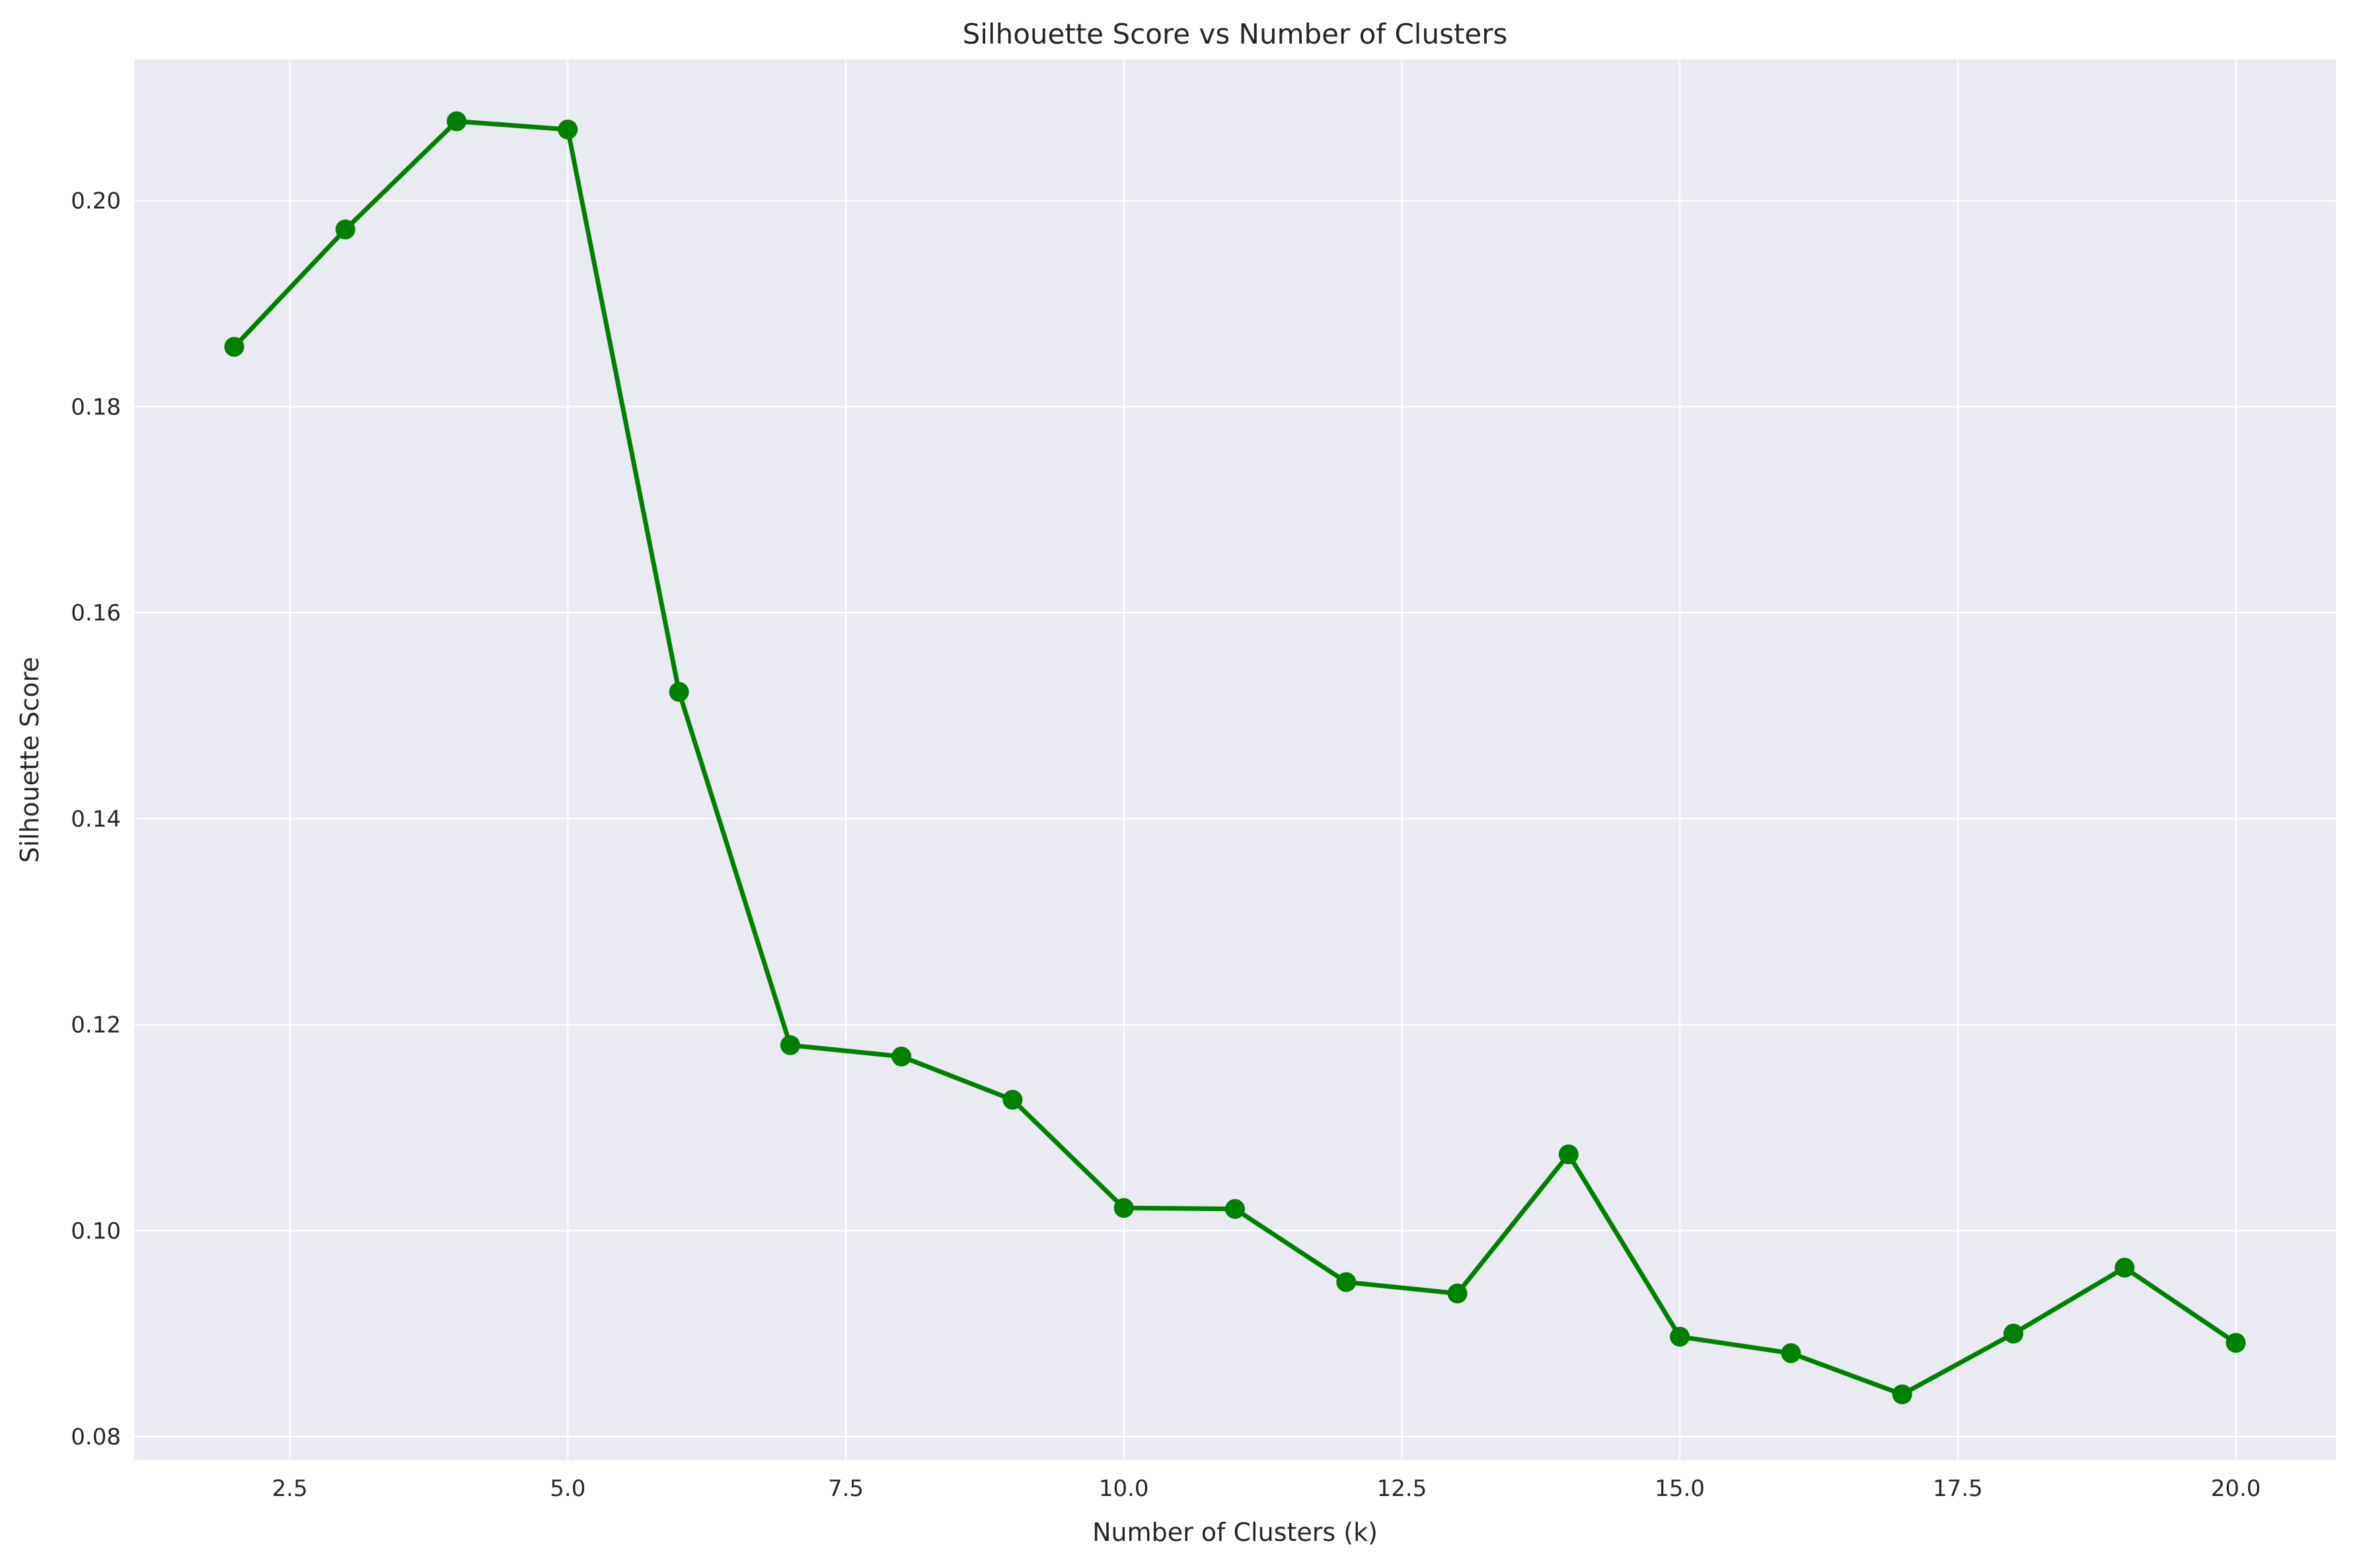 The height and width of the screenshot is (1568, 2359). I want to click on x-tick-label: 10.0, so click(1124, 1489).